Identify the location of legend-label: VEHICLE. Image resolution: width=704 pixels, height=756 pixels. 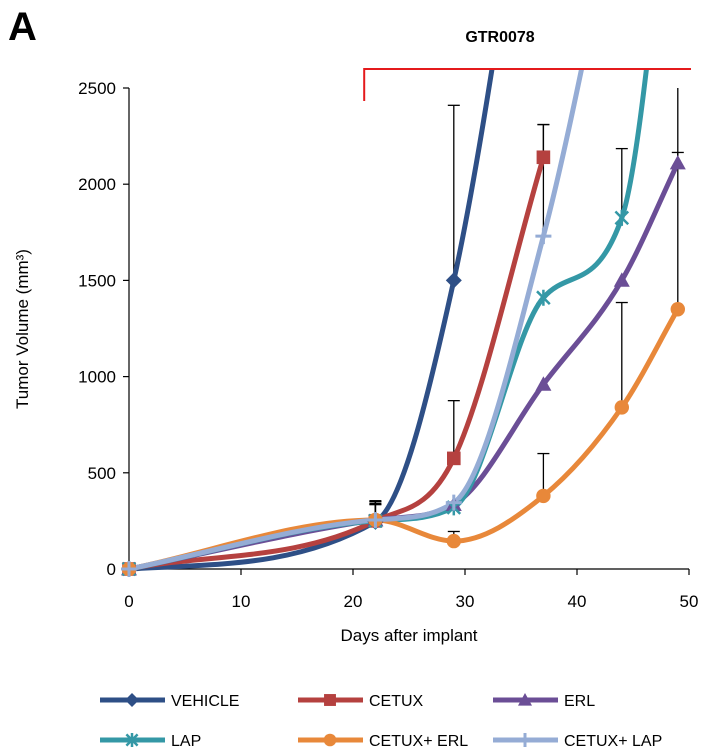
(205, 701).